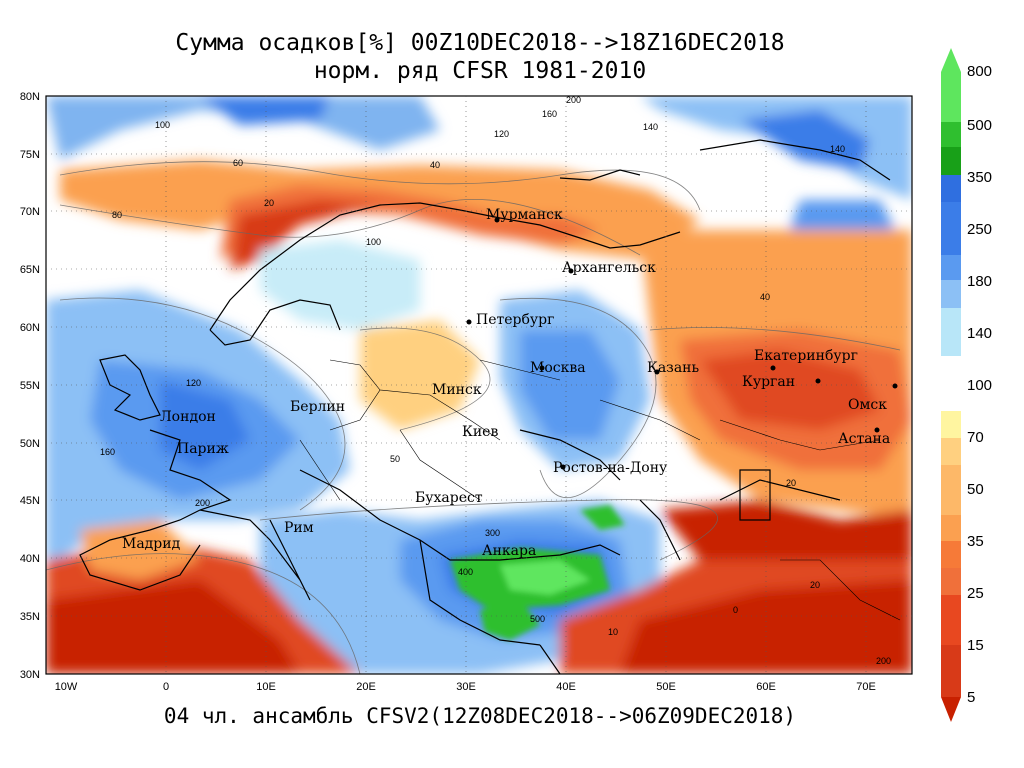 Image resolution: width=1024 pixels, height=768 pixels. Describe the element at coordinates (673, 368) in the screenshot. I see `city-label-kazan: Казань` at that location.